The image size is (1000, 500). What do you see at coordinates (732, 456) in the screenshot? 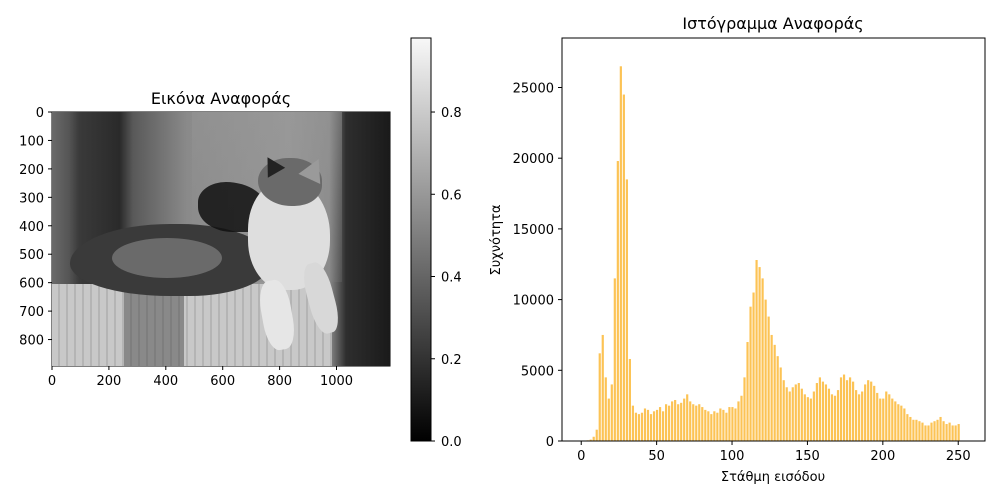
I see `histogram-x-tick-label: 100` at bounding box center [732, 456].